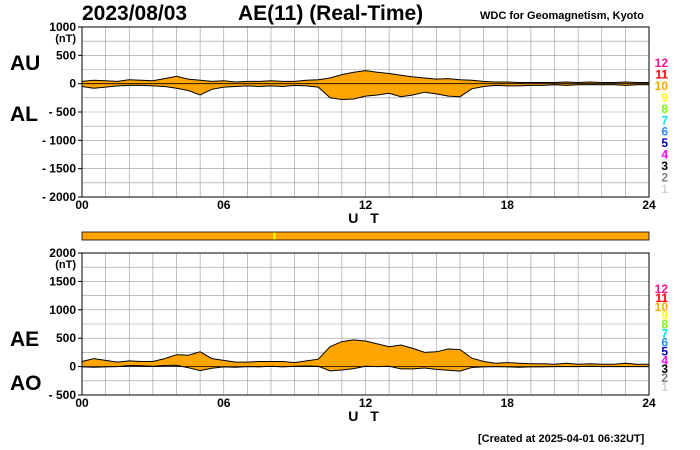 This screenshot has height=450, width=700. What do you see at coordinates (365, 92) in the screenshot?
I see `series-line-al` at bounding box center [365, 92].